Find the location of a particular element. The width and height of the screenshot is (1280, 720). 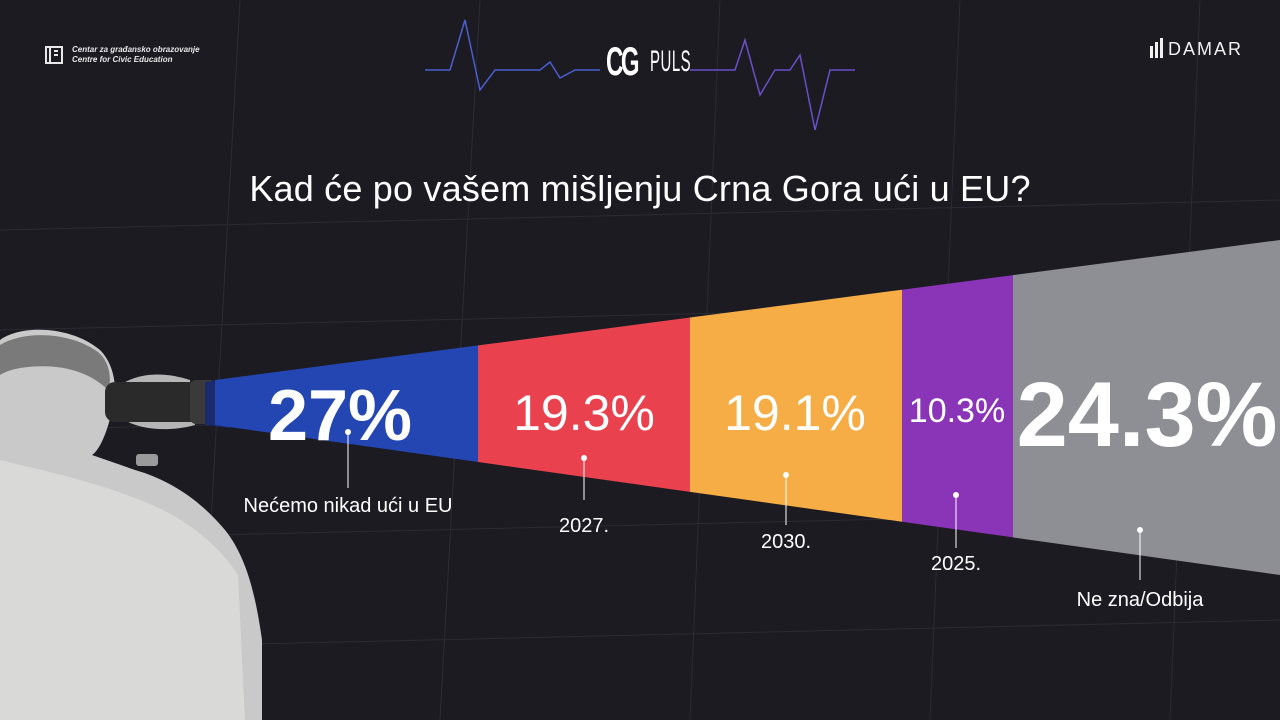

brand-puls: PULS is located at coordinates (671, 61).